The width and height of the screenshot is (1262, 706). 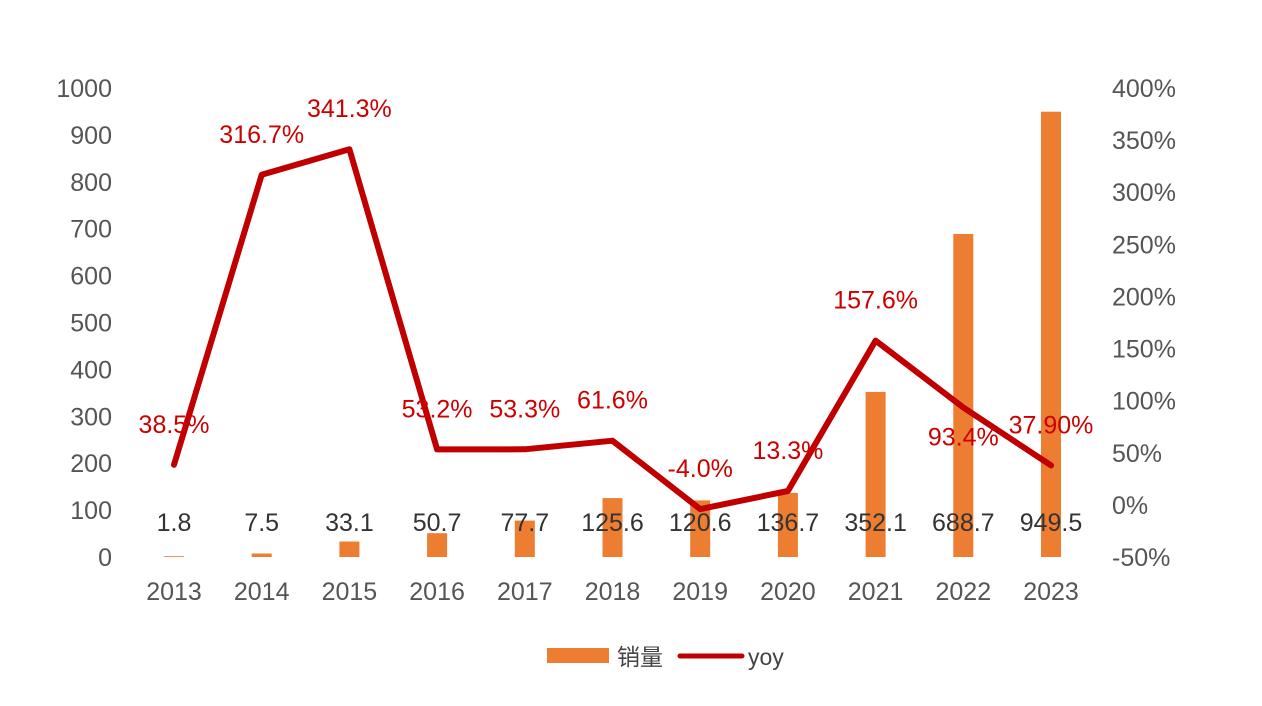 I want to click on bar-2021, so click(x=875, y=474).